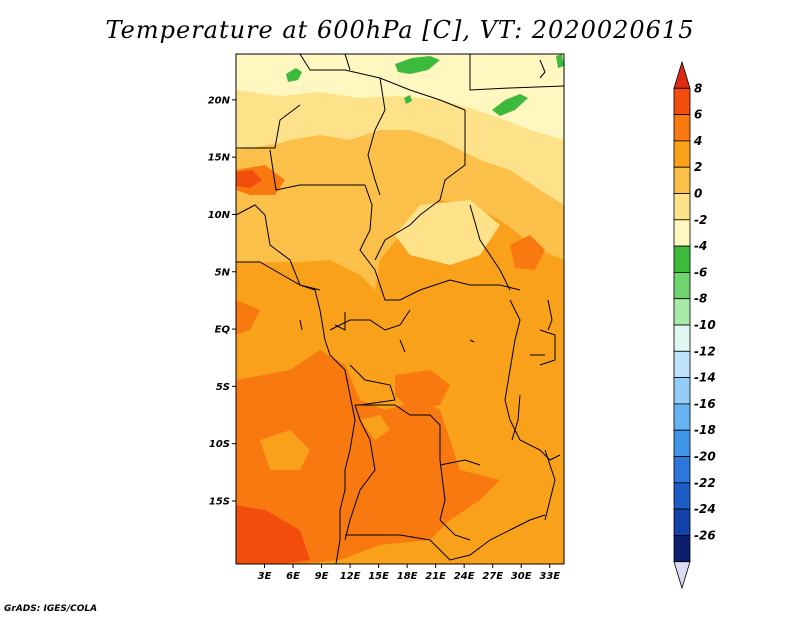 This screenshot has width=800, height=618. What do you see at coordinates (333, 177) in the screenshot?
I see `field-sahel-band` at bounding box center [333, 177].